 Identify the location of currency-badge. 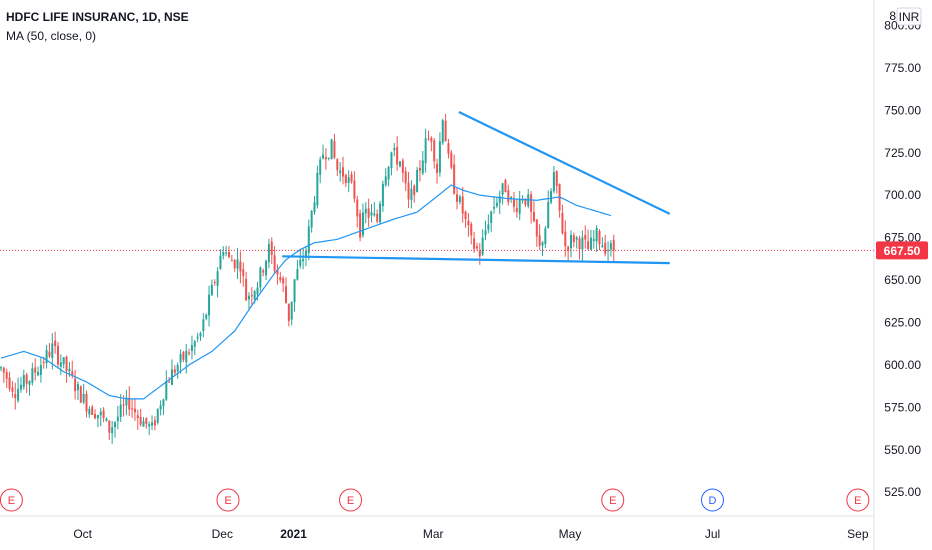
(909, 16).